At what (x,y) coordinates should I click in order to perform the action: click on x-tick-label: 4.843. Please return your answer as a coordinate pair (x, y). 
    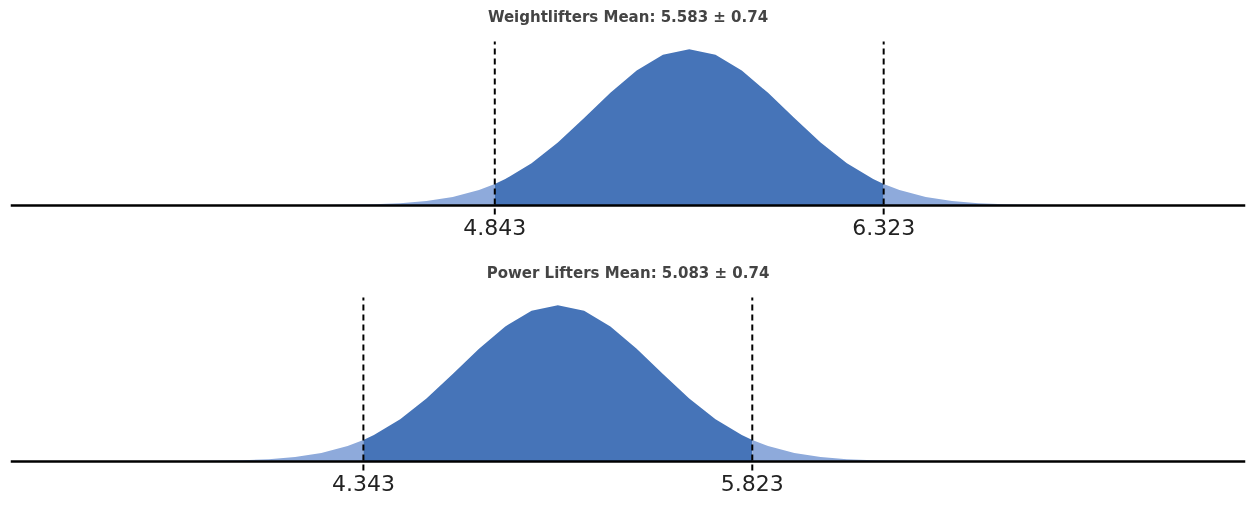
    Looking at the image, I should click on (495, 228).